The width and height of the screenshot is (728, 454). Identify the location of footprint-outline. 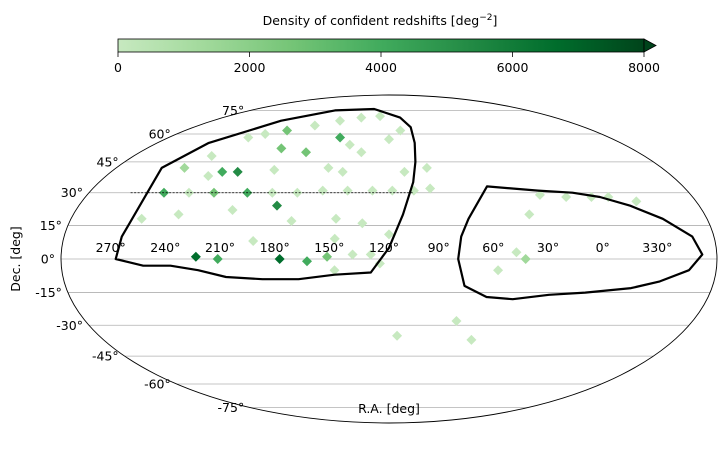
(580, 243).